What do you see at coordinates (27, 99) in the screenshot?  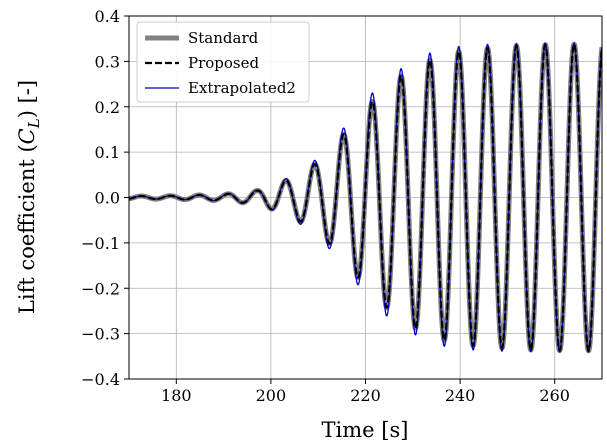 I see `y-axis-title-suffix: ) [-]` at bounding box center [27, 99].